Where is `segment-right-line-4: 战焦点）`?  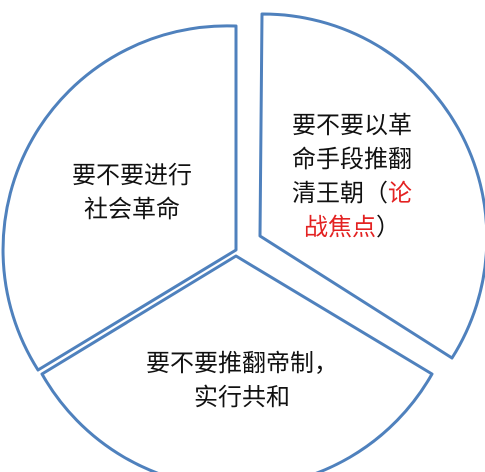
segment-right-line-4: 战焦点） is located at coordinates (352, 227).